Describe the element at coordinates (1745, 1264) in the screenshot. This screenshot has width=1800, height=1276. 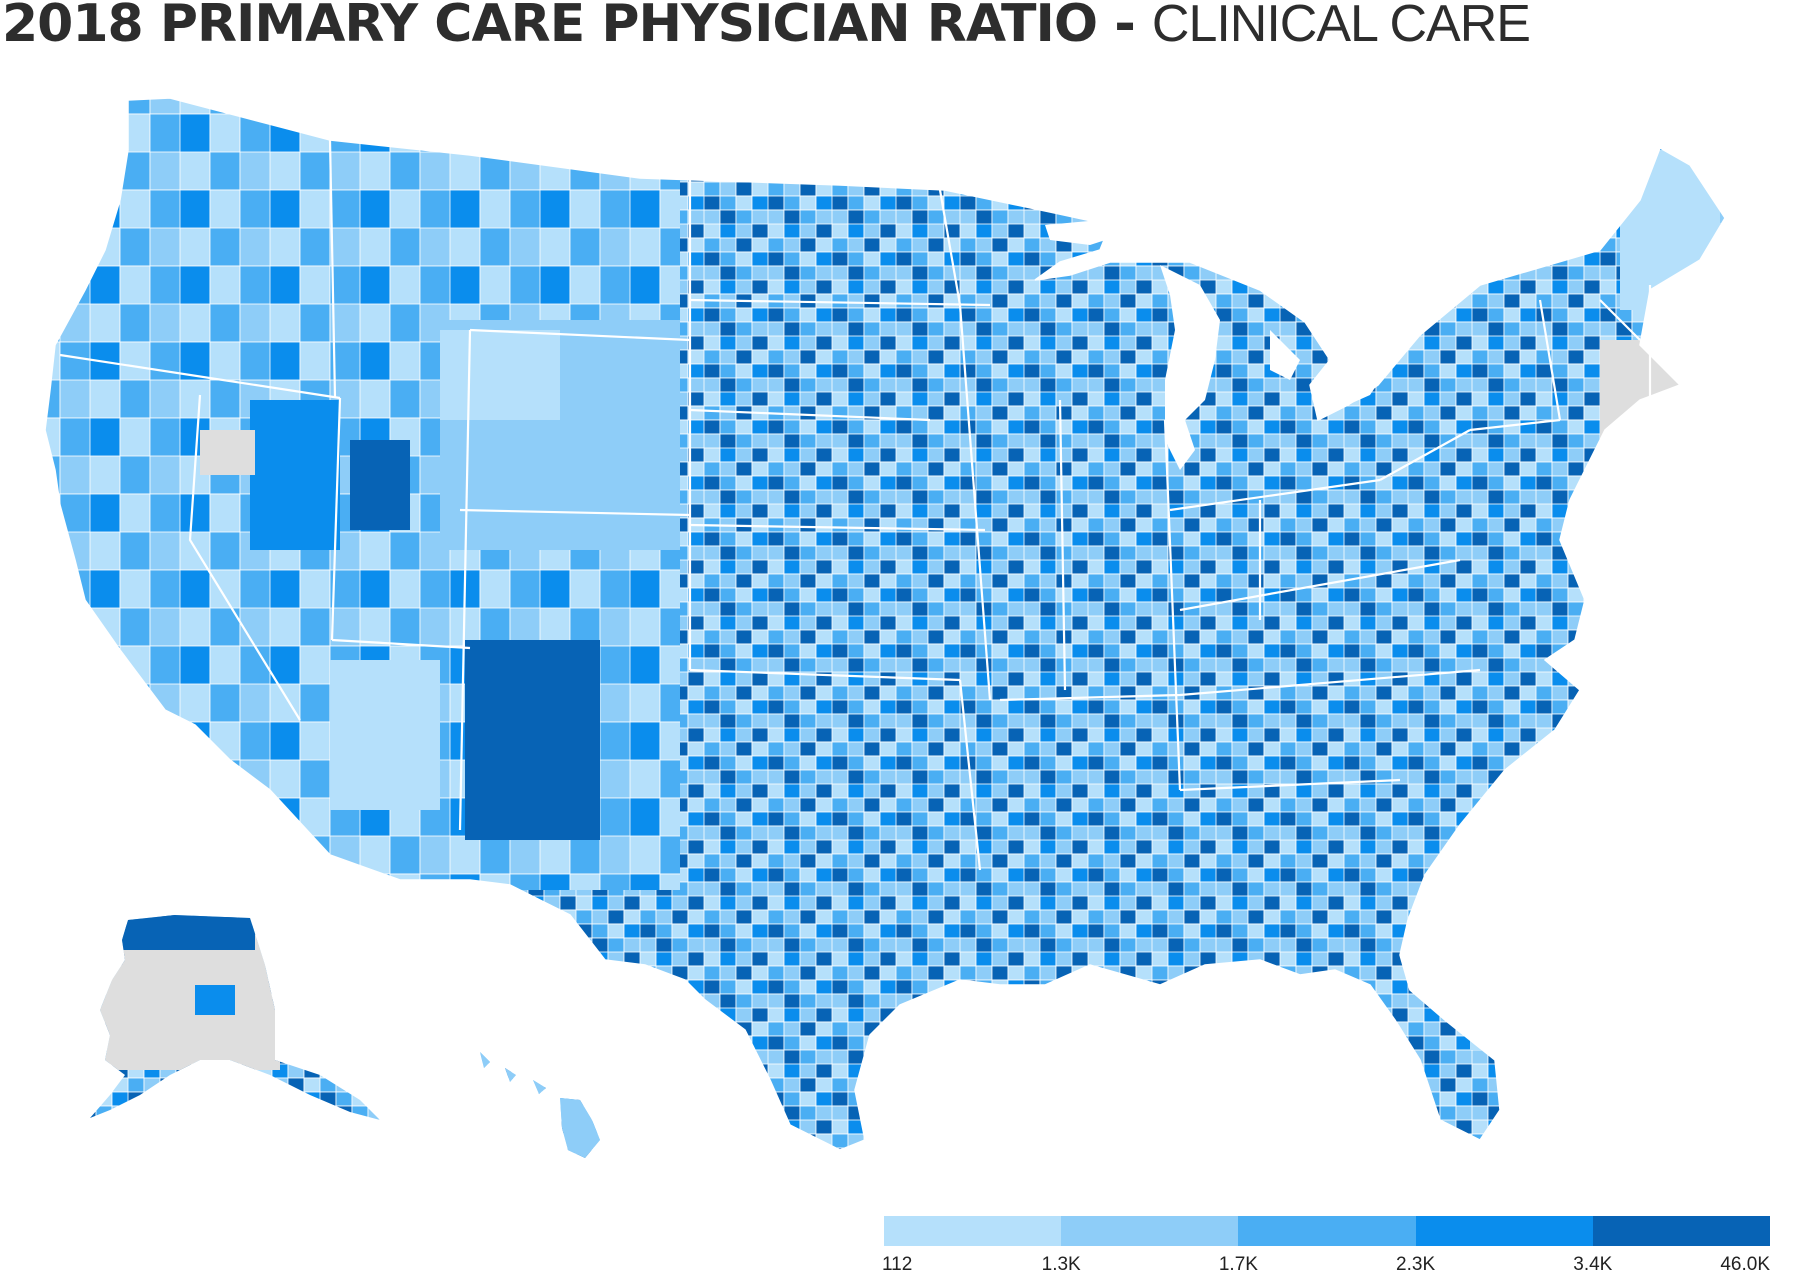
I see `legend-tick-label: 46.0K` at that location.